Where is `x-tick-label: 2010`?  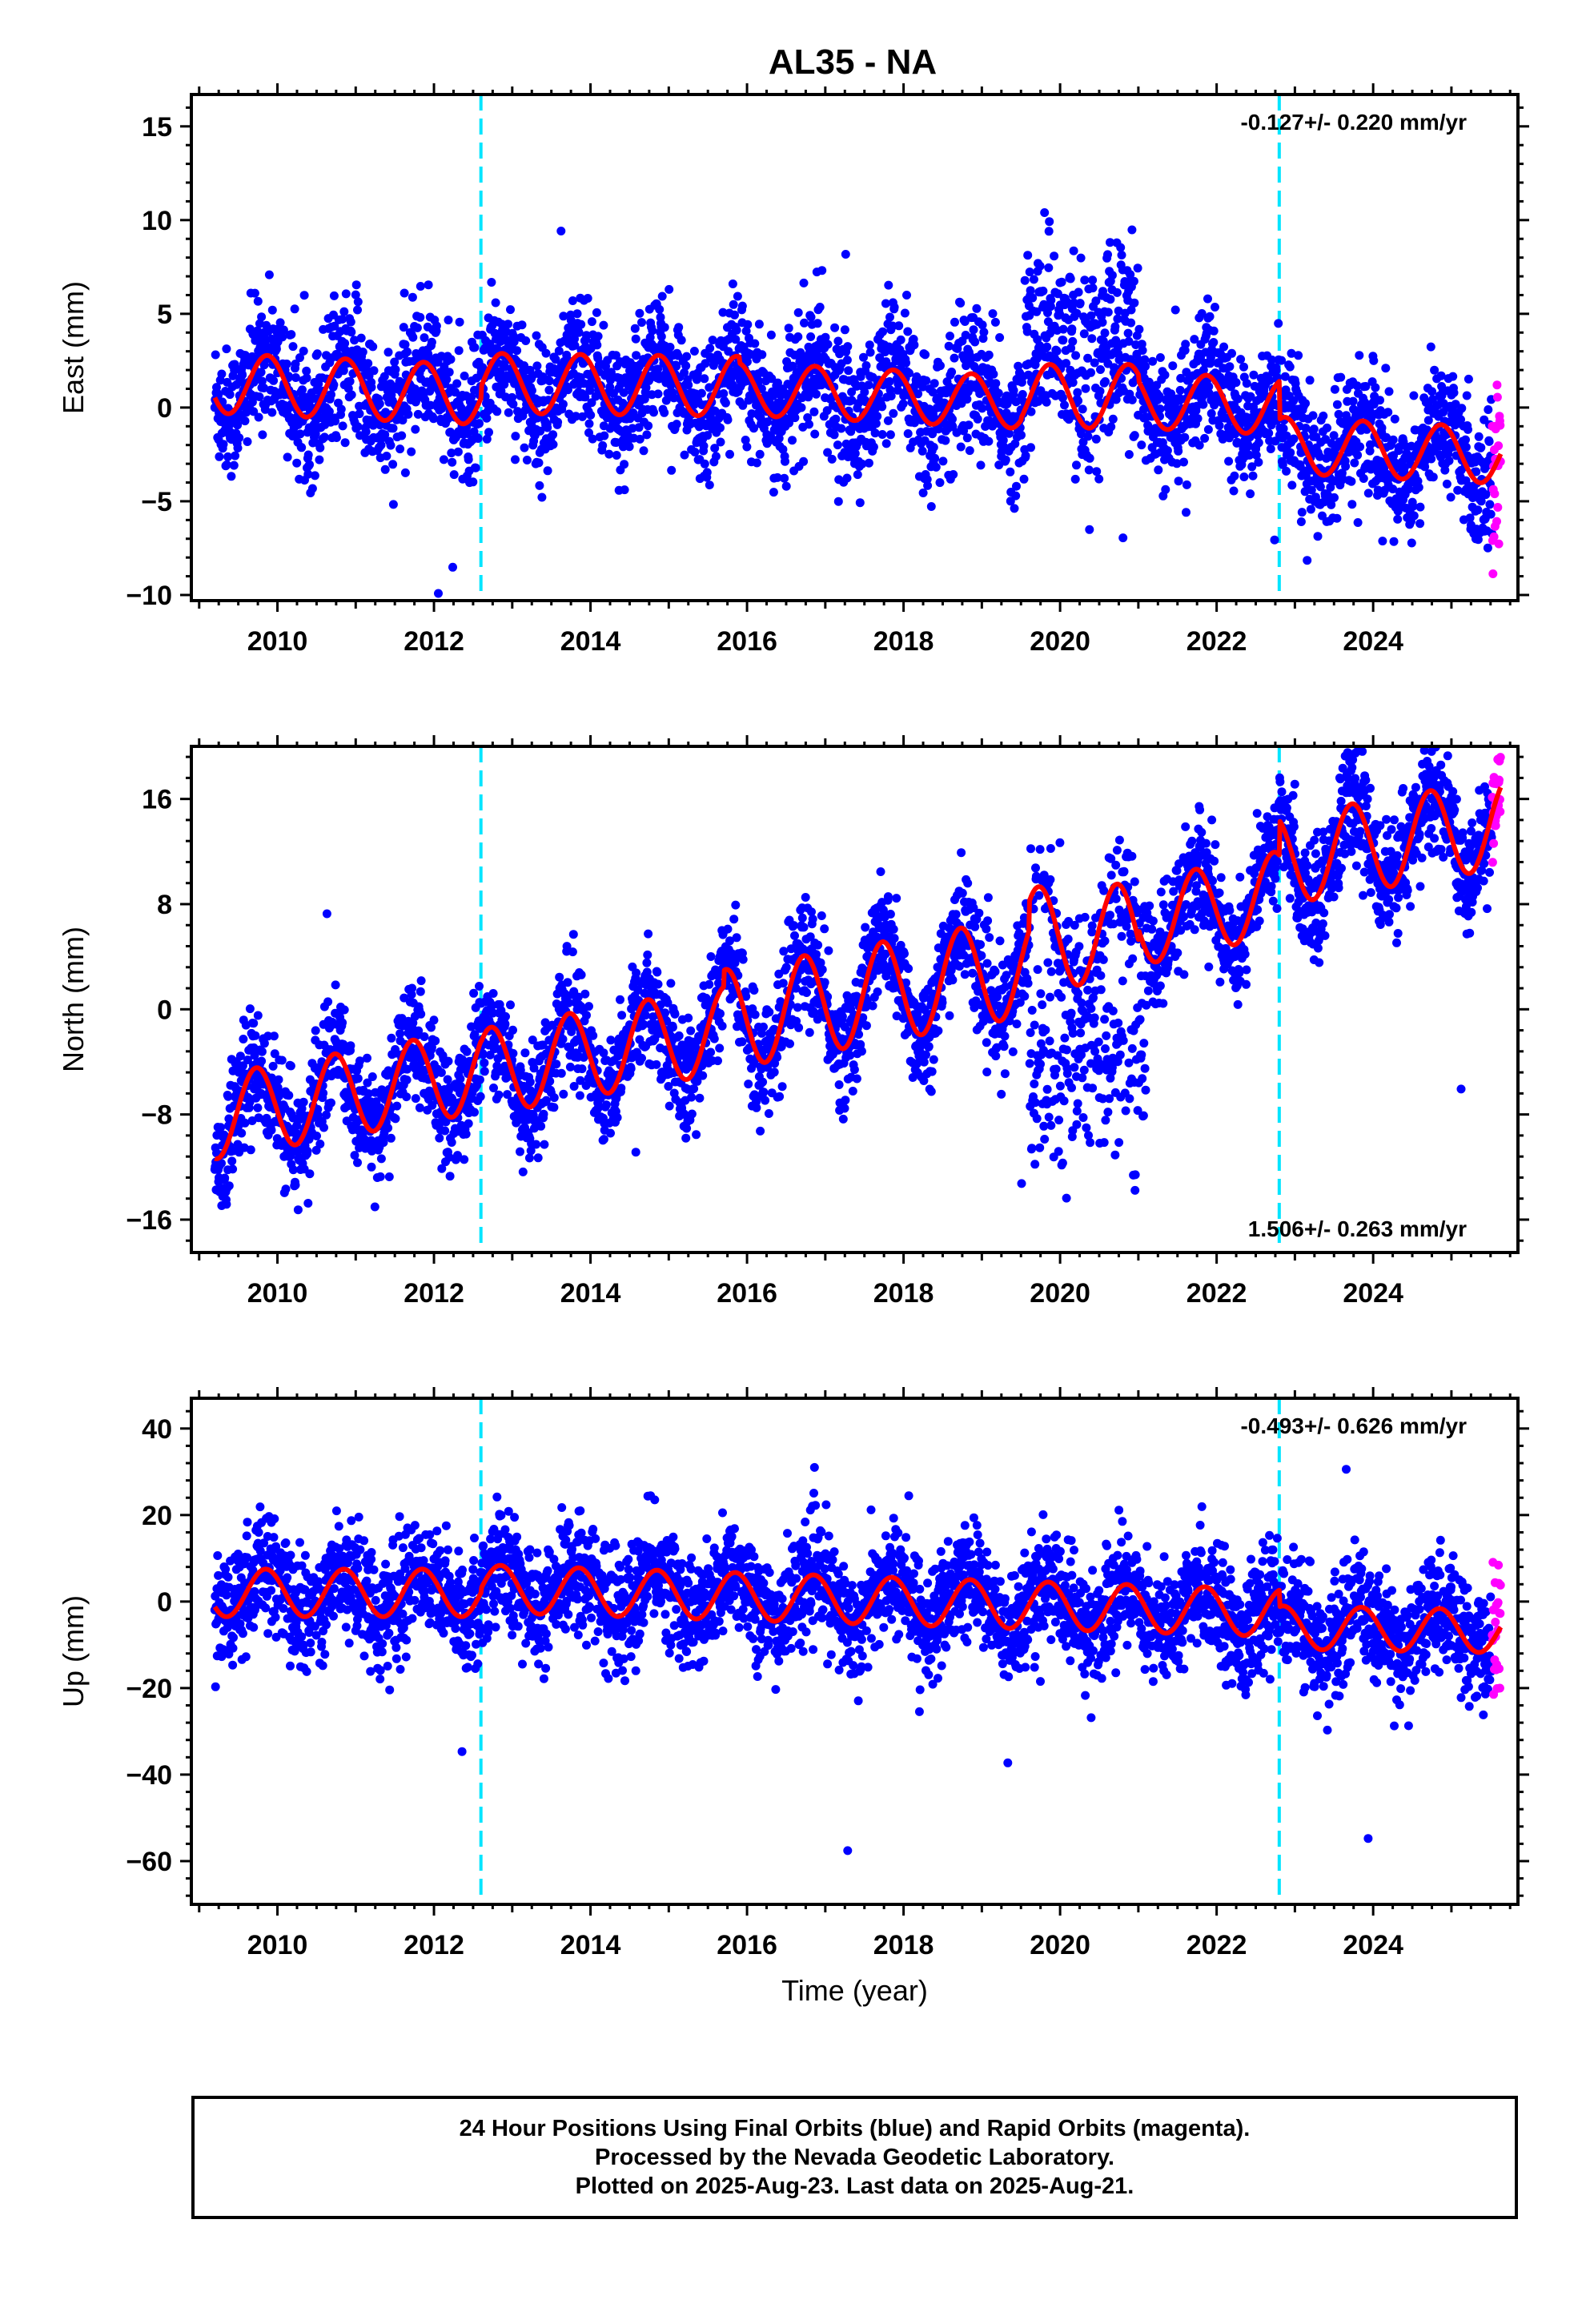
x-tick-label: 2010 is located at coordinates (277, 641).